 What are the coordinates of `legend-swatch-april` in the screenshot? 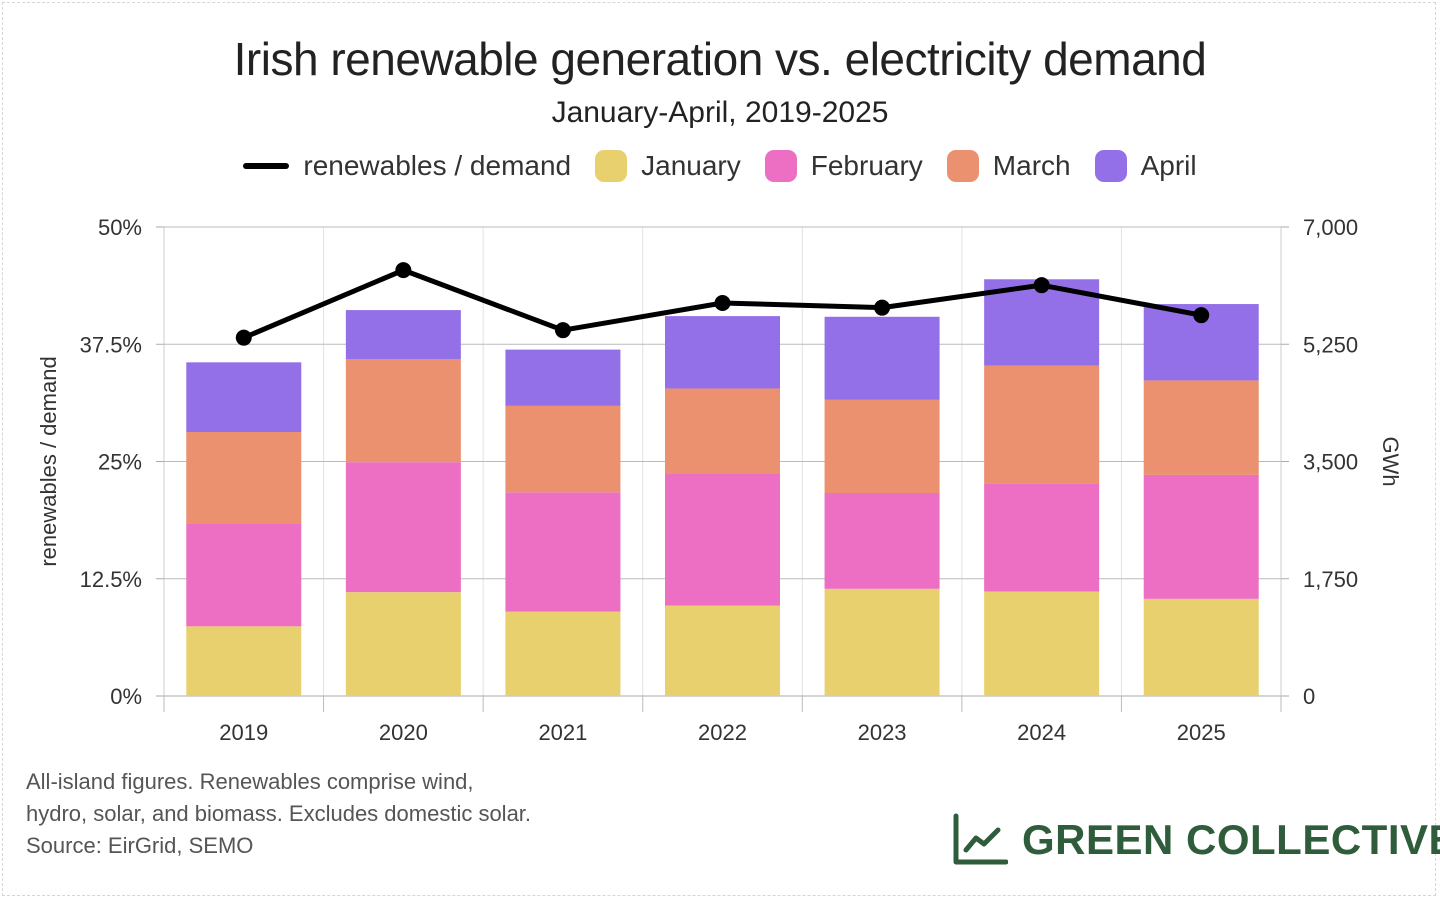 It's located at (1110, 166).